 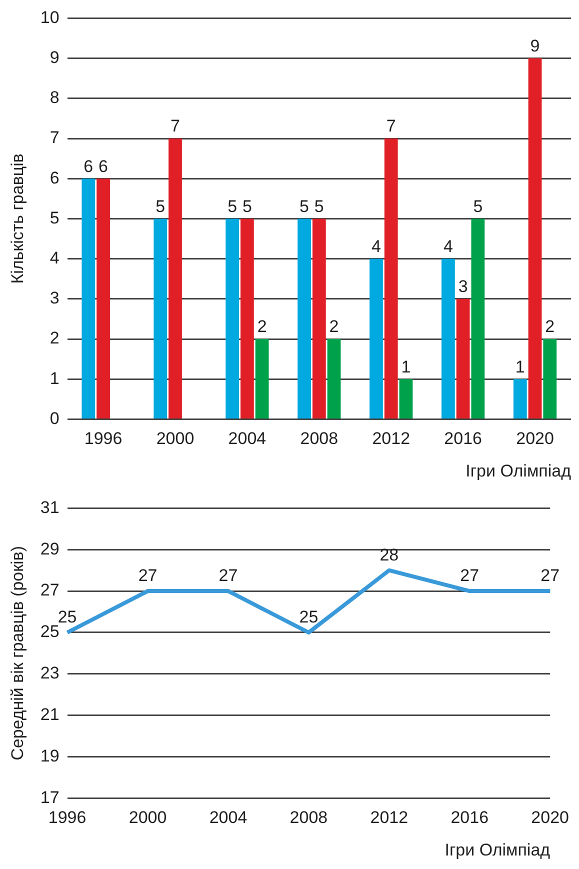 What do you see at coordinates (17, 653) in the screenshot?
I see `y-axis-title: Середній вік гравців (років)` at bounding box center [17, 653].